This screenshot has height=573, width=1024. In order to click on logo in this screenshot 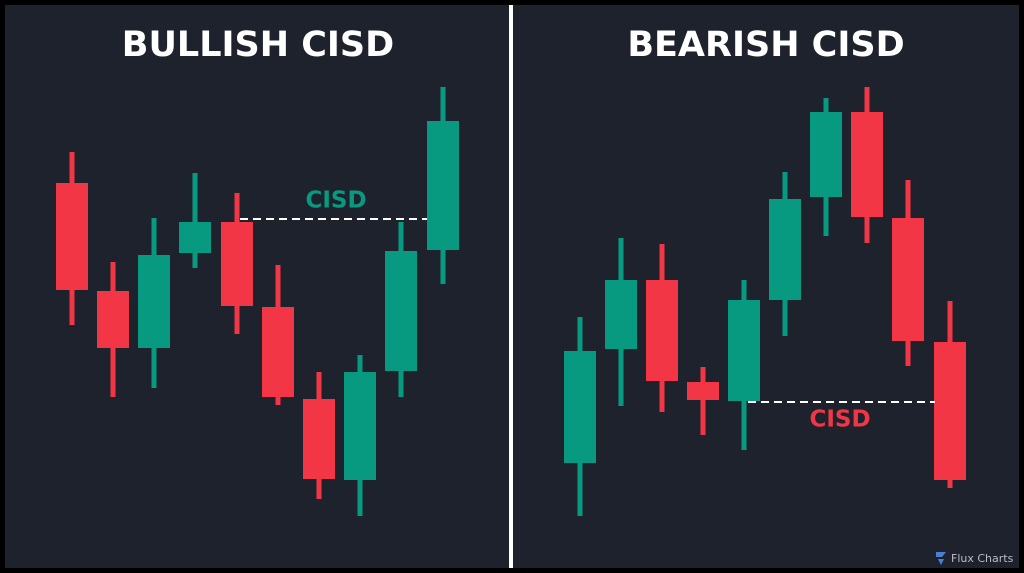, I will do `click(941, 558)`.